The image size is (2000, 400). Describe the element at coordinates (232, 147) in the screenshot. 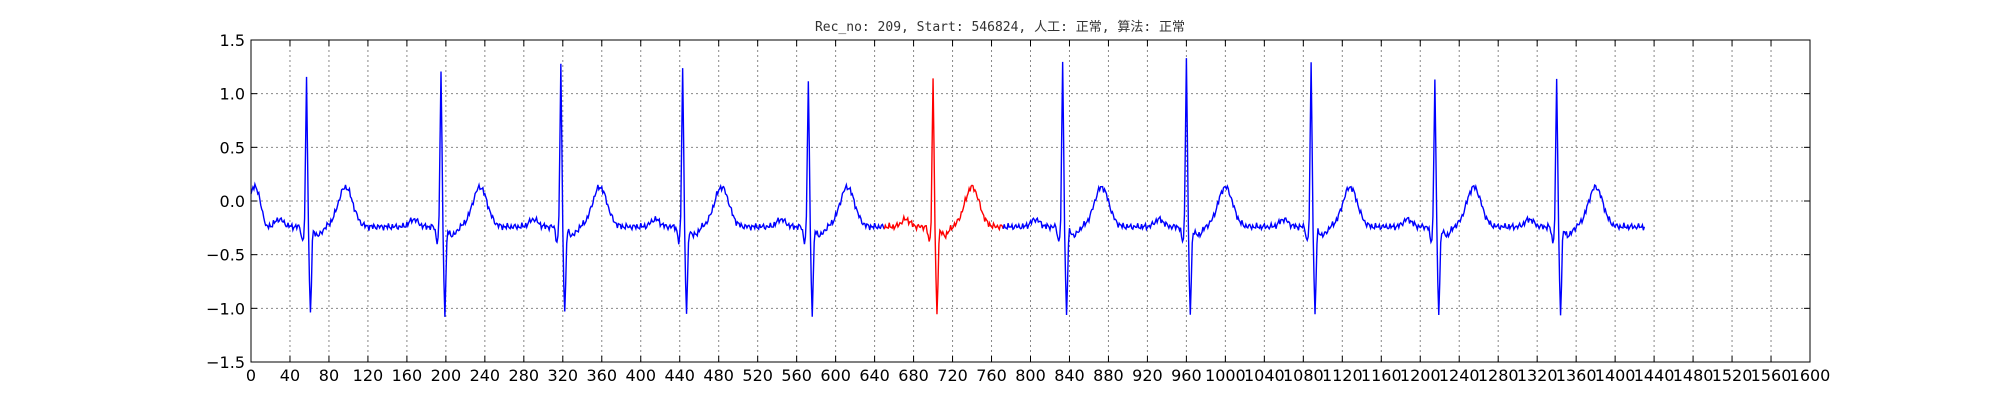

I see `y-tick-label: 0.5` at that location.